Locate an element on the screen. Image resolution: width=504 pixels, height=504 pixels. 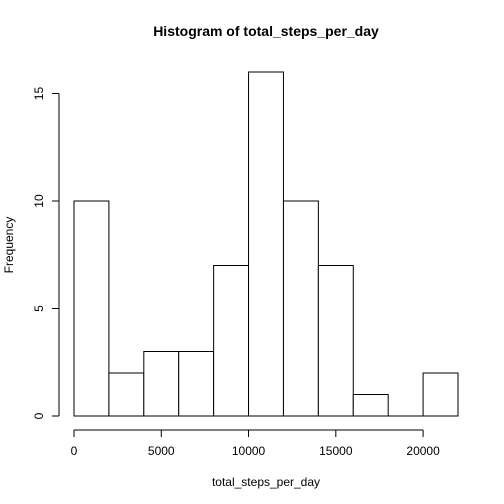
x-axis-label: total_steps_per_day is located at coordinates (266, 482).